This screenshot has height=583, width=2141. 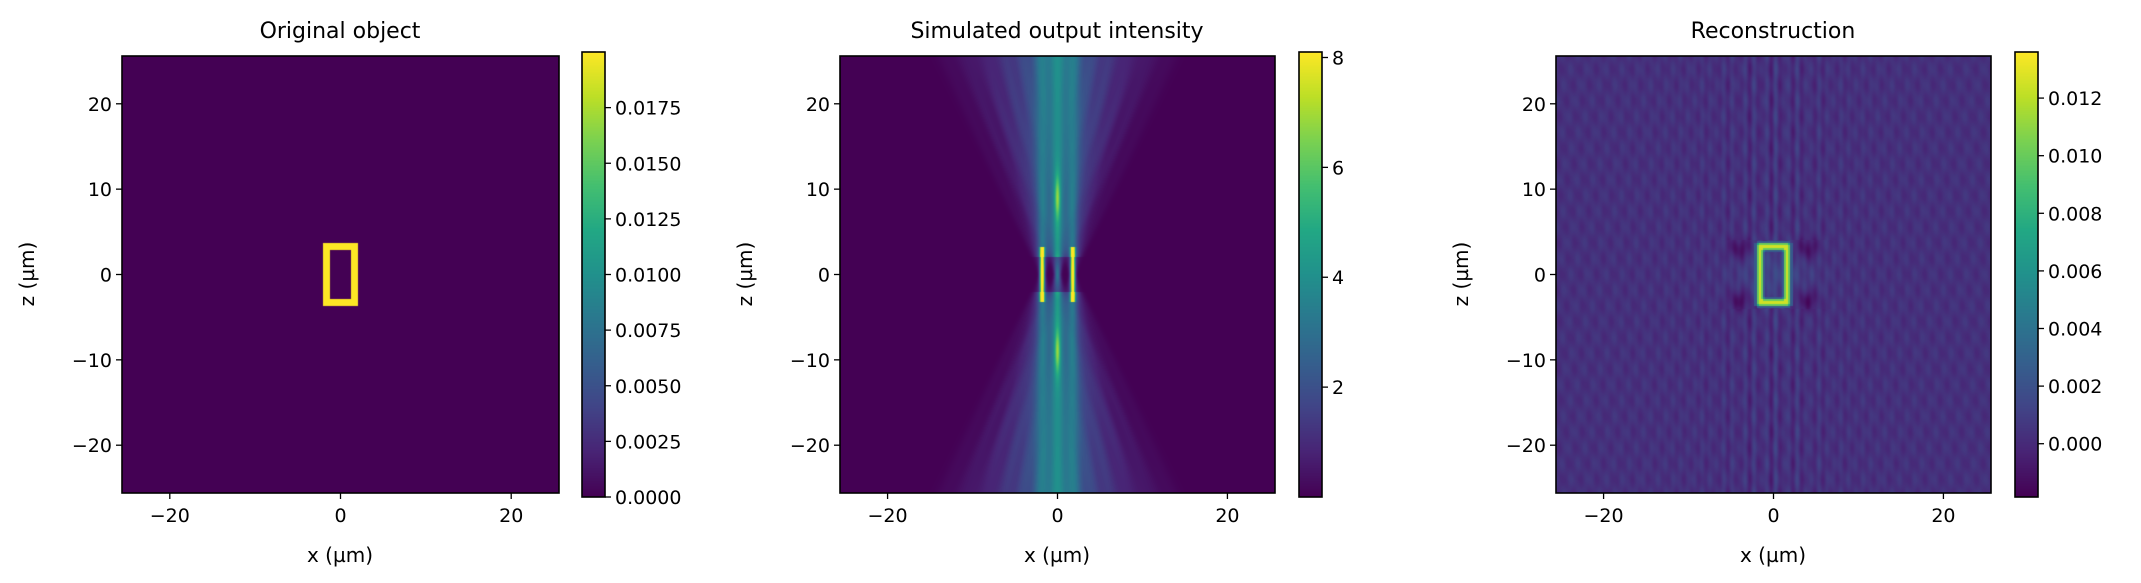 I want to click on colorbar-tick-label: 4, so click(x=1338, y=278).